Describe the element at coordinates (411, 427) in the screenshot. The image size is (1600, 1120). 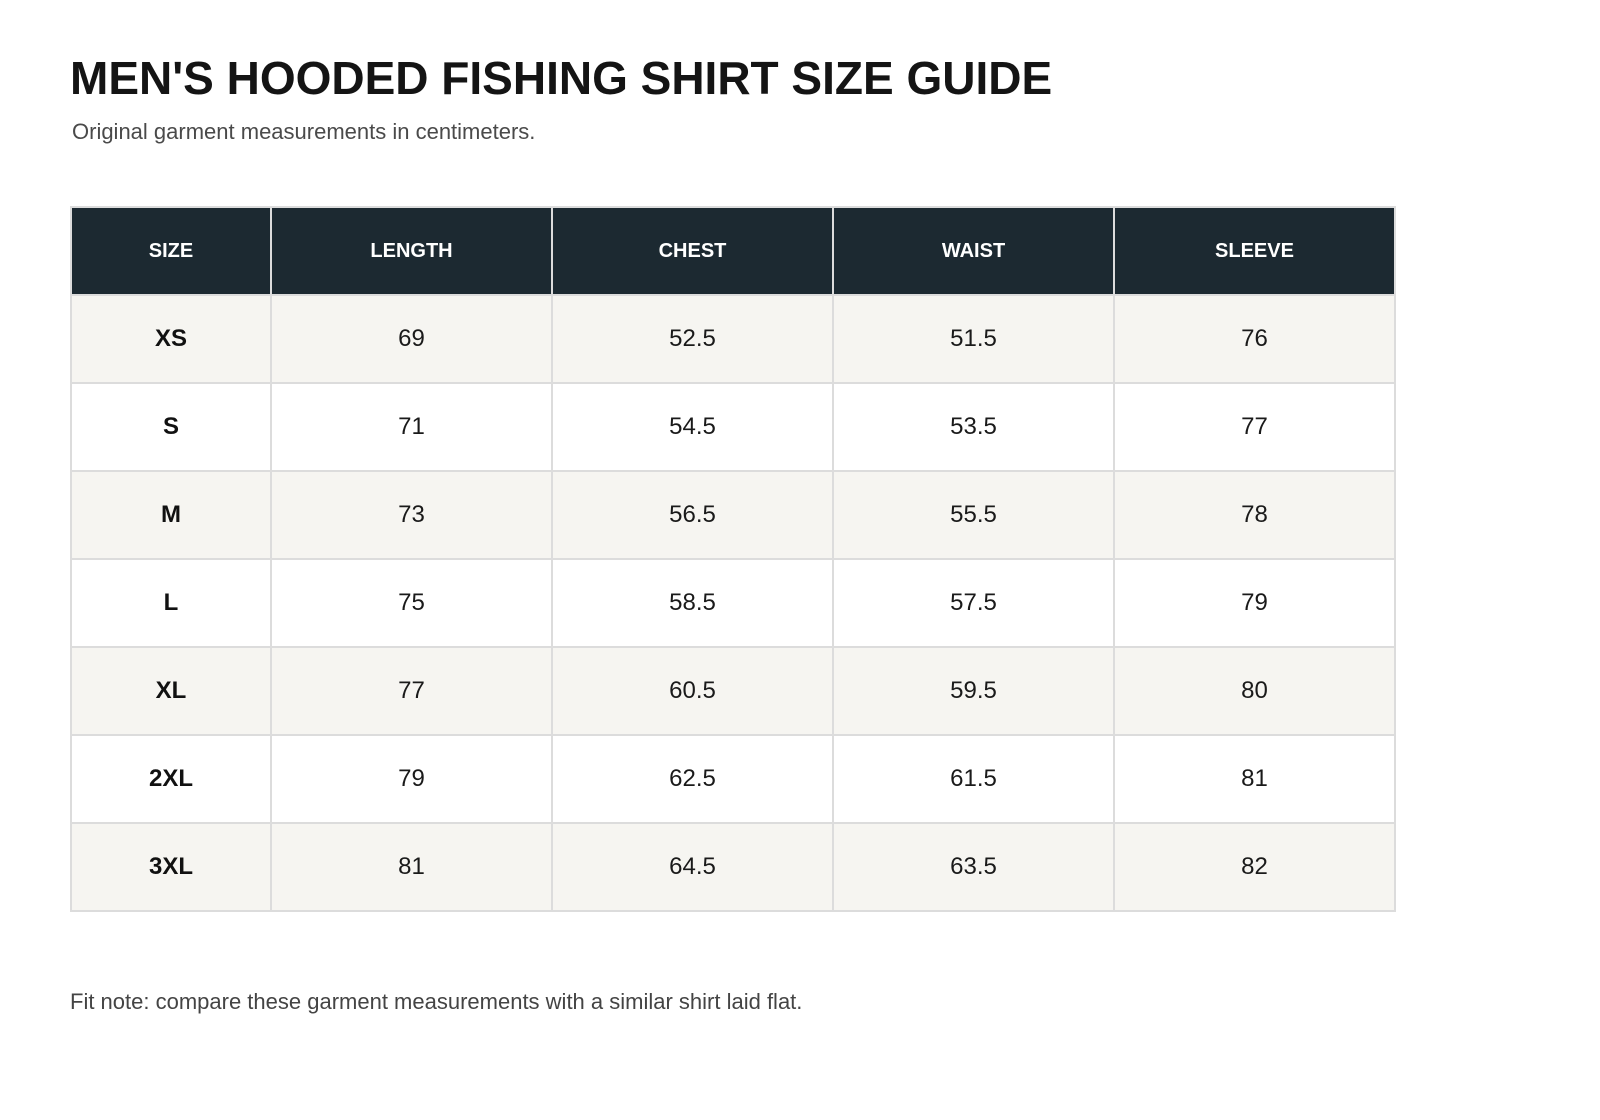
I see `length-cell: 71` at that location.